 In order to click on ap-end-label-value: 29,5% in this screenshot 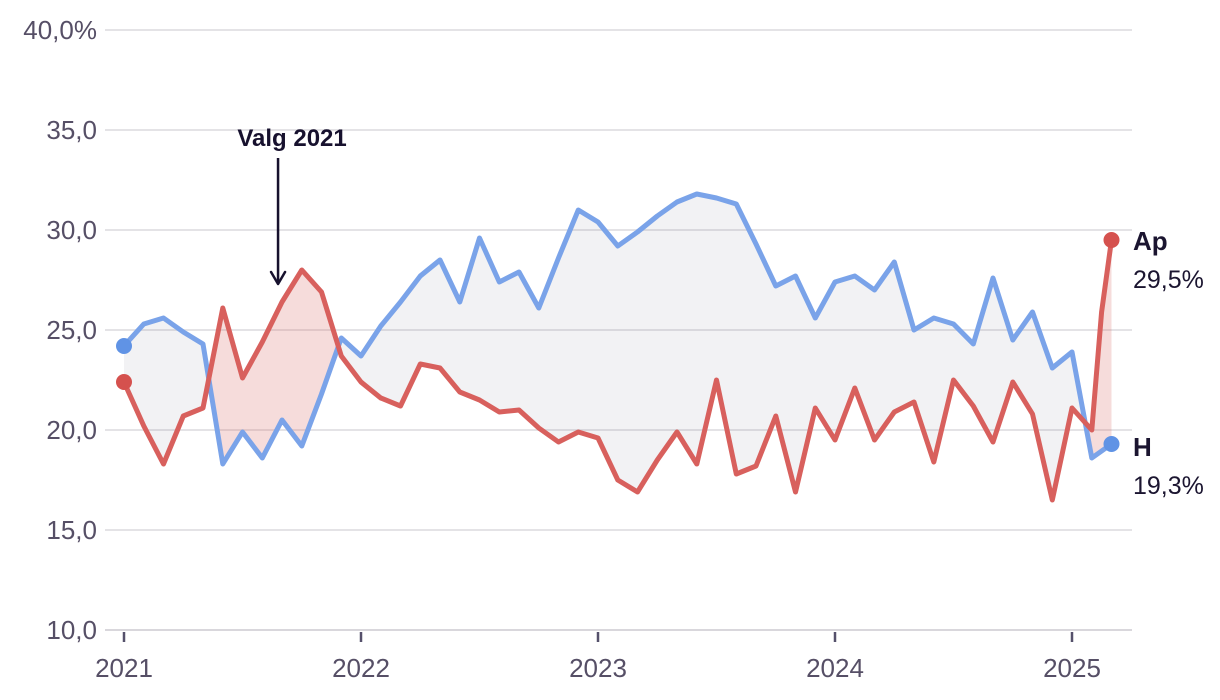, I will do `click(1168, 280)`.